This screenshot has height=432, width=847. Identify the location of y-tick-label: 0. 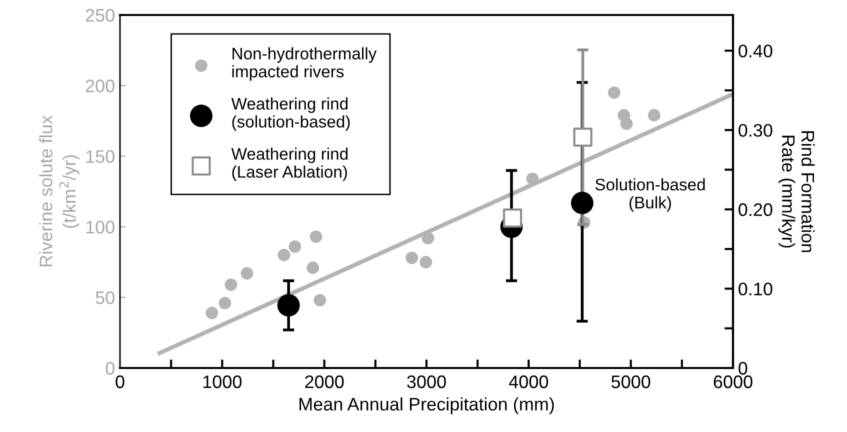
(110, 368).